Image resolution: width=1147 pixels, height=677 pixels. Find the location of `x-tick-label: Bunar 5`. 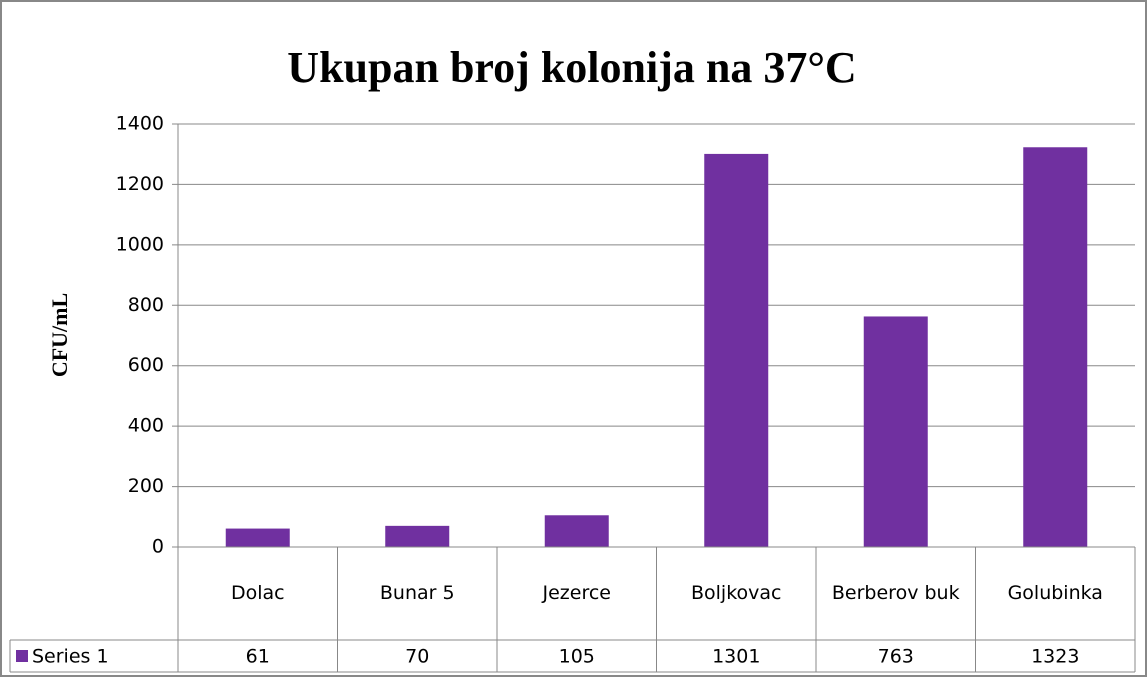

x-tick-label: Bunar 5 is located at coordinates (417, 593).